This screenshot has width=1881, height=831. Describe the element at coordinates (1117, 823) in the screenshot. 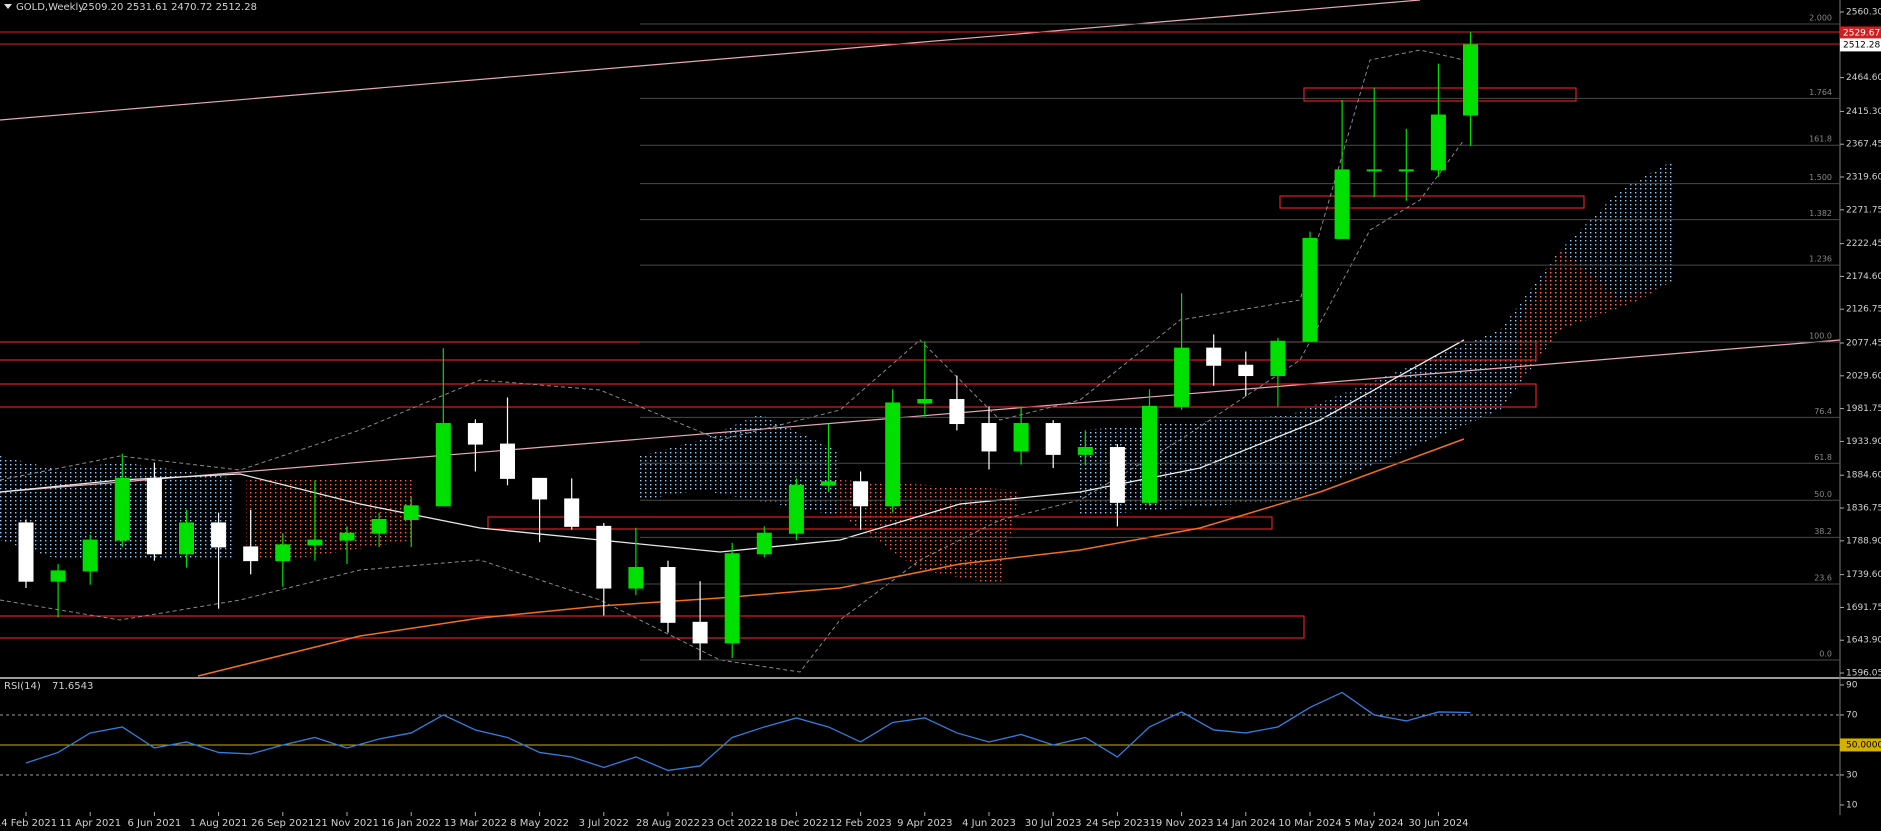

I see `x-tick-label: 24 Sep 2023` at that location.